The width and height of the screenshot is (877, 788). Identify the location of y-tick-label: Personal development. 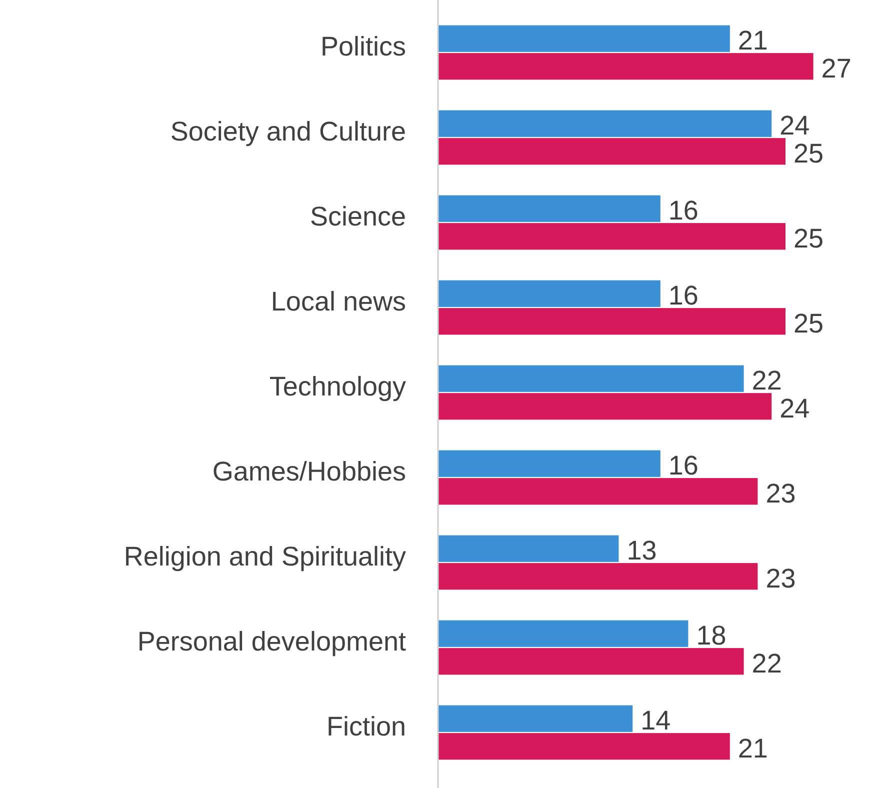
(271, 641).